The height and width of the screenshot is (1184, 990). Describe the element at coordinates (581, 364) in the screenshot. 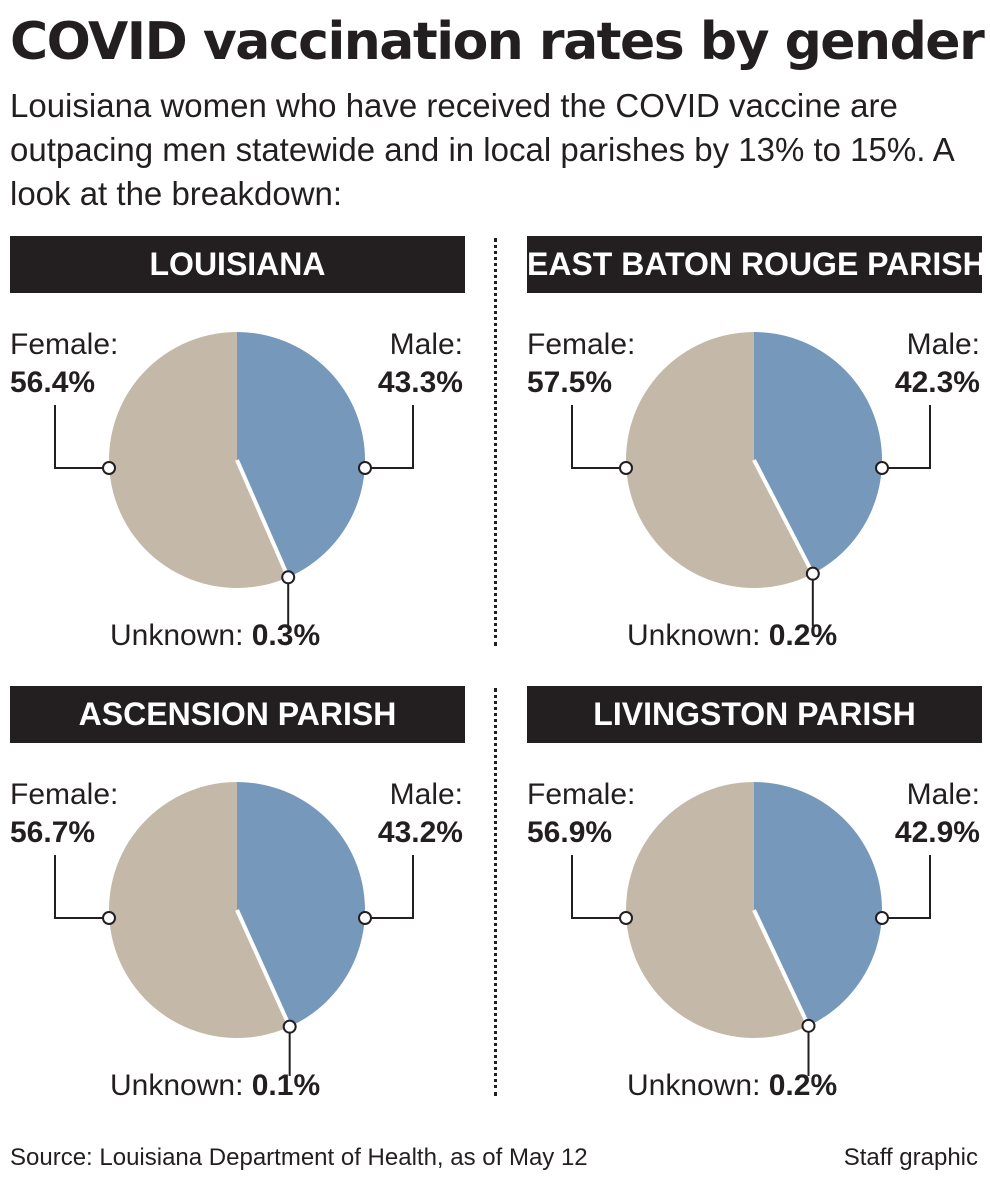

I see `female-label: Female: 57.5%` at that location.